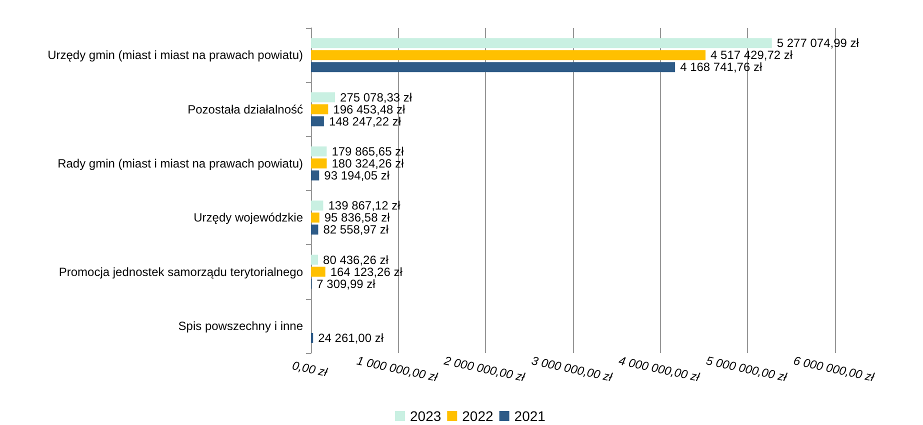 The image size is (923, 425). Describe the element at coordinates (478, 416) in the screenshot. I see `legend-label: 2022` at that location.